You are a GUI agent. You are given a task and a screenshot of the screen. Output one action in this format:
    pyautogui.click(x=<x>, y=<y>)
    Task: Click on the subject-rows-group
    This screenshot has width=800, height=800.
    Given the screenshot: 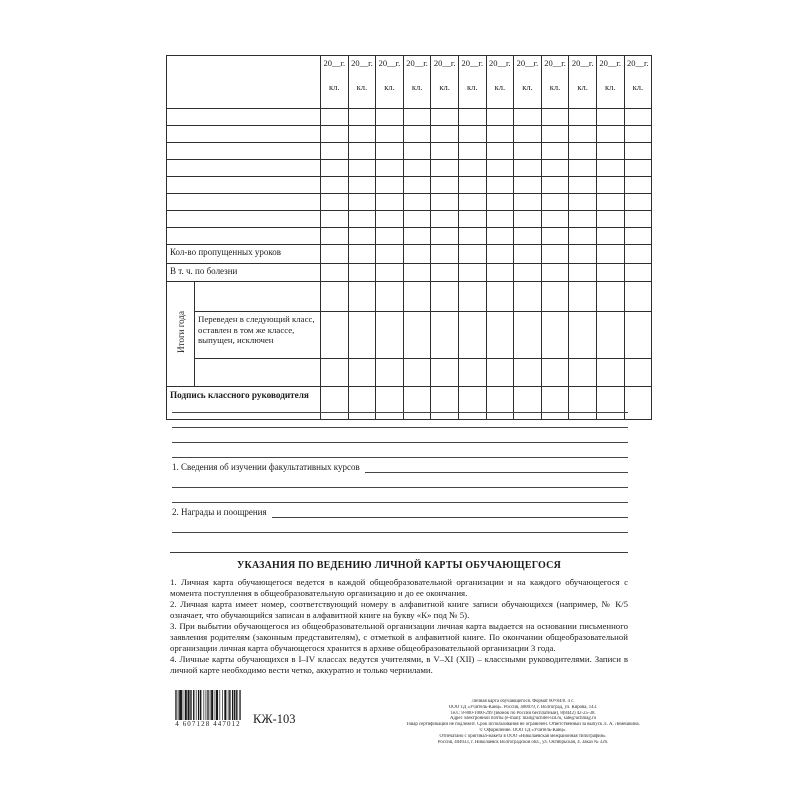 What is the action you would take?
    pyautogui.click(x=409, y=176)
    